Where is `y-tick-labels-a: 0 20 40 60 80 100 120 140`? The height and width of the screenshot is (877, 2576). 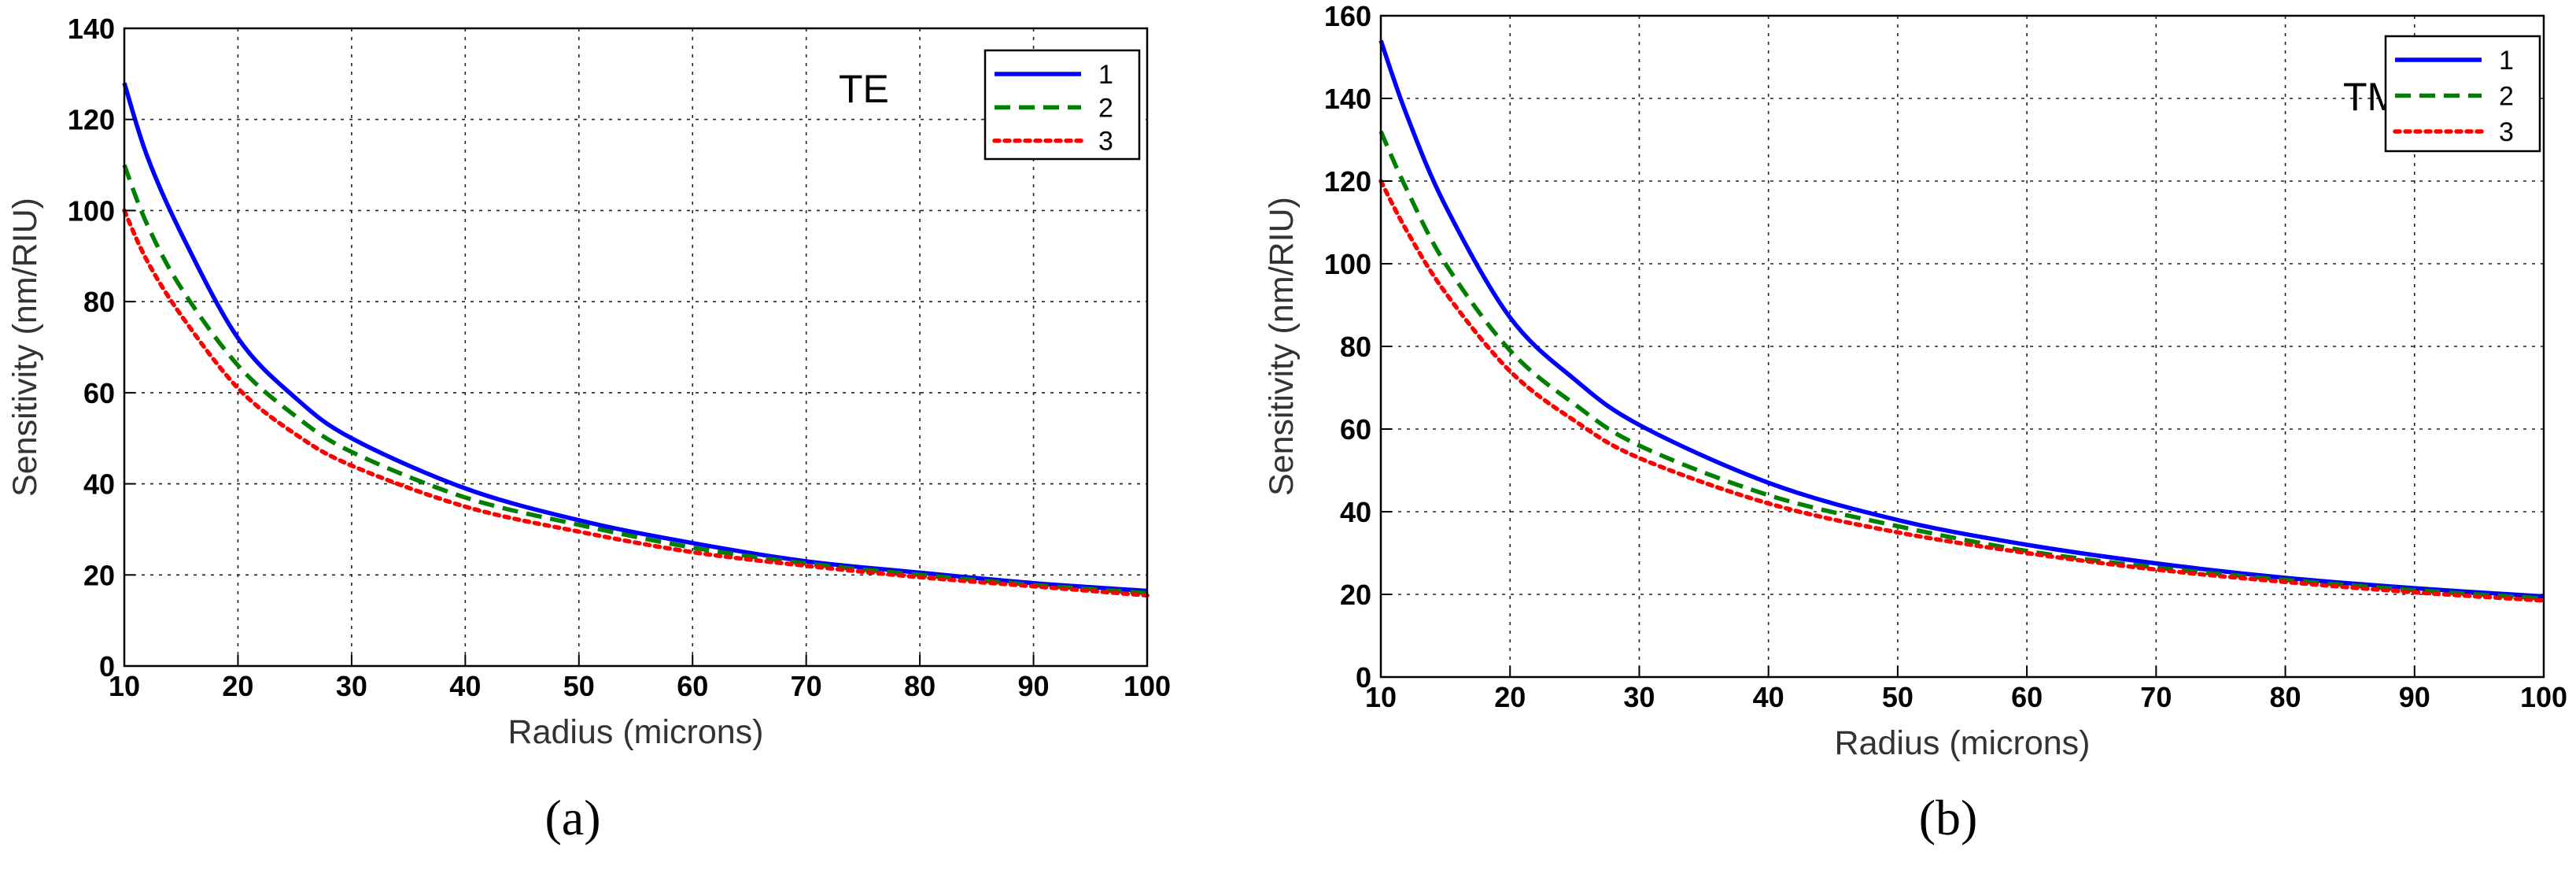 y-tick-labels-a: 0 20 40 60 80 100 120 140 is located at coordinates (102, 348).